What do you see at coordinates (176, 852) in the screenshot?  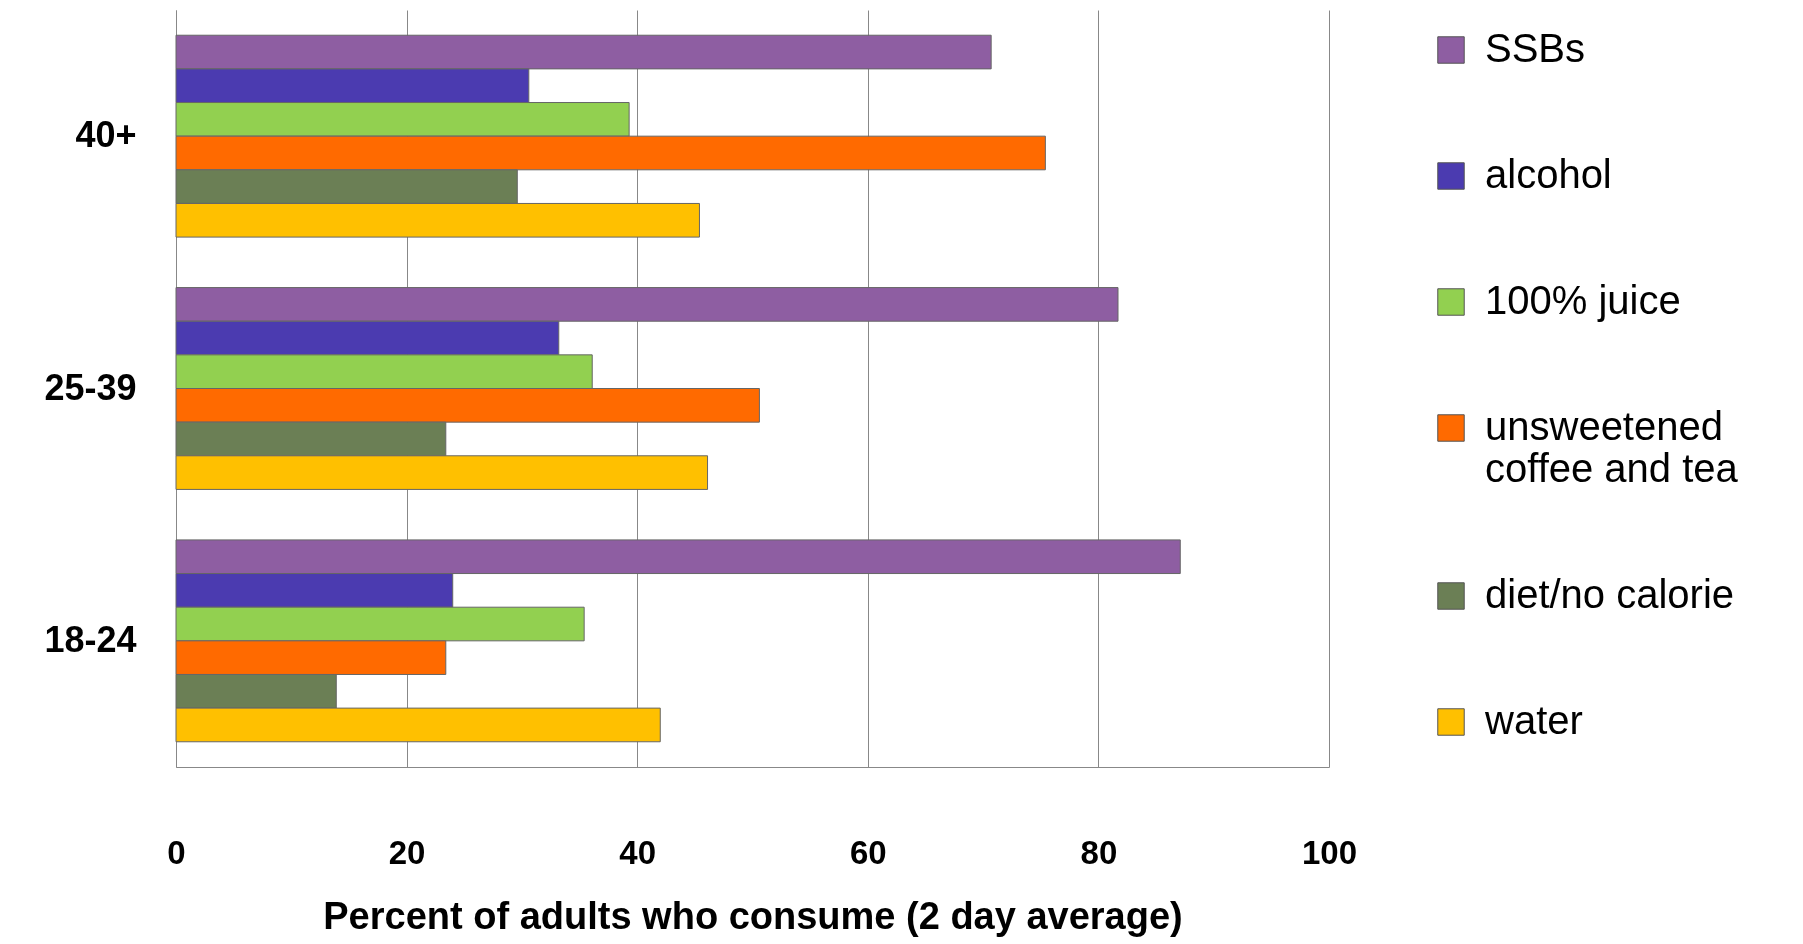 I see `x-tick-label: 0` at bounding box center [176, 852].